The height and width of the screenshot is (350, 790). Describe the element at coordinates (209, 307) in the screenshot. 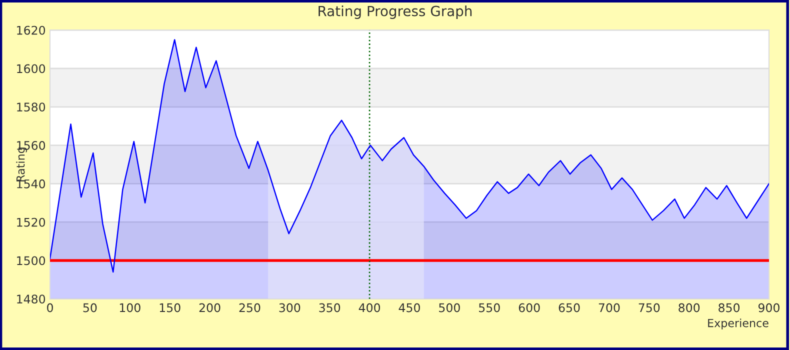

I see `x-tick-label: 200` at that location.